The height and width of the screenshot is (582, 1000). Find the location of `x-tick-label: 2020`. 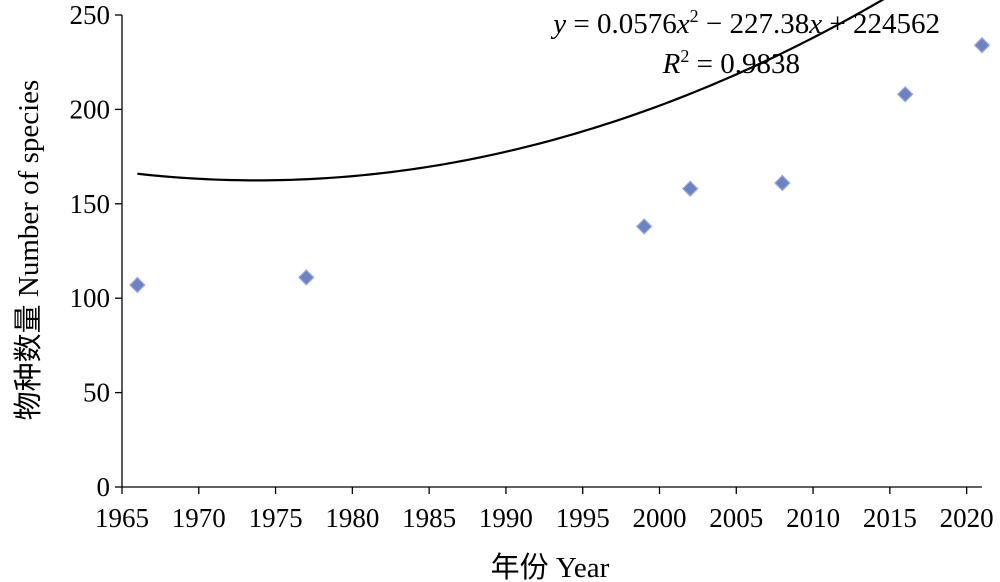

x-tick-label: 2020 is located at coordinates (967, 518).